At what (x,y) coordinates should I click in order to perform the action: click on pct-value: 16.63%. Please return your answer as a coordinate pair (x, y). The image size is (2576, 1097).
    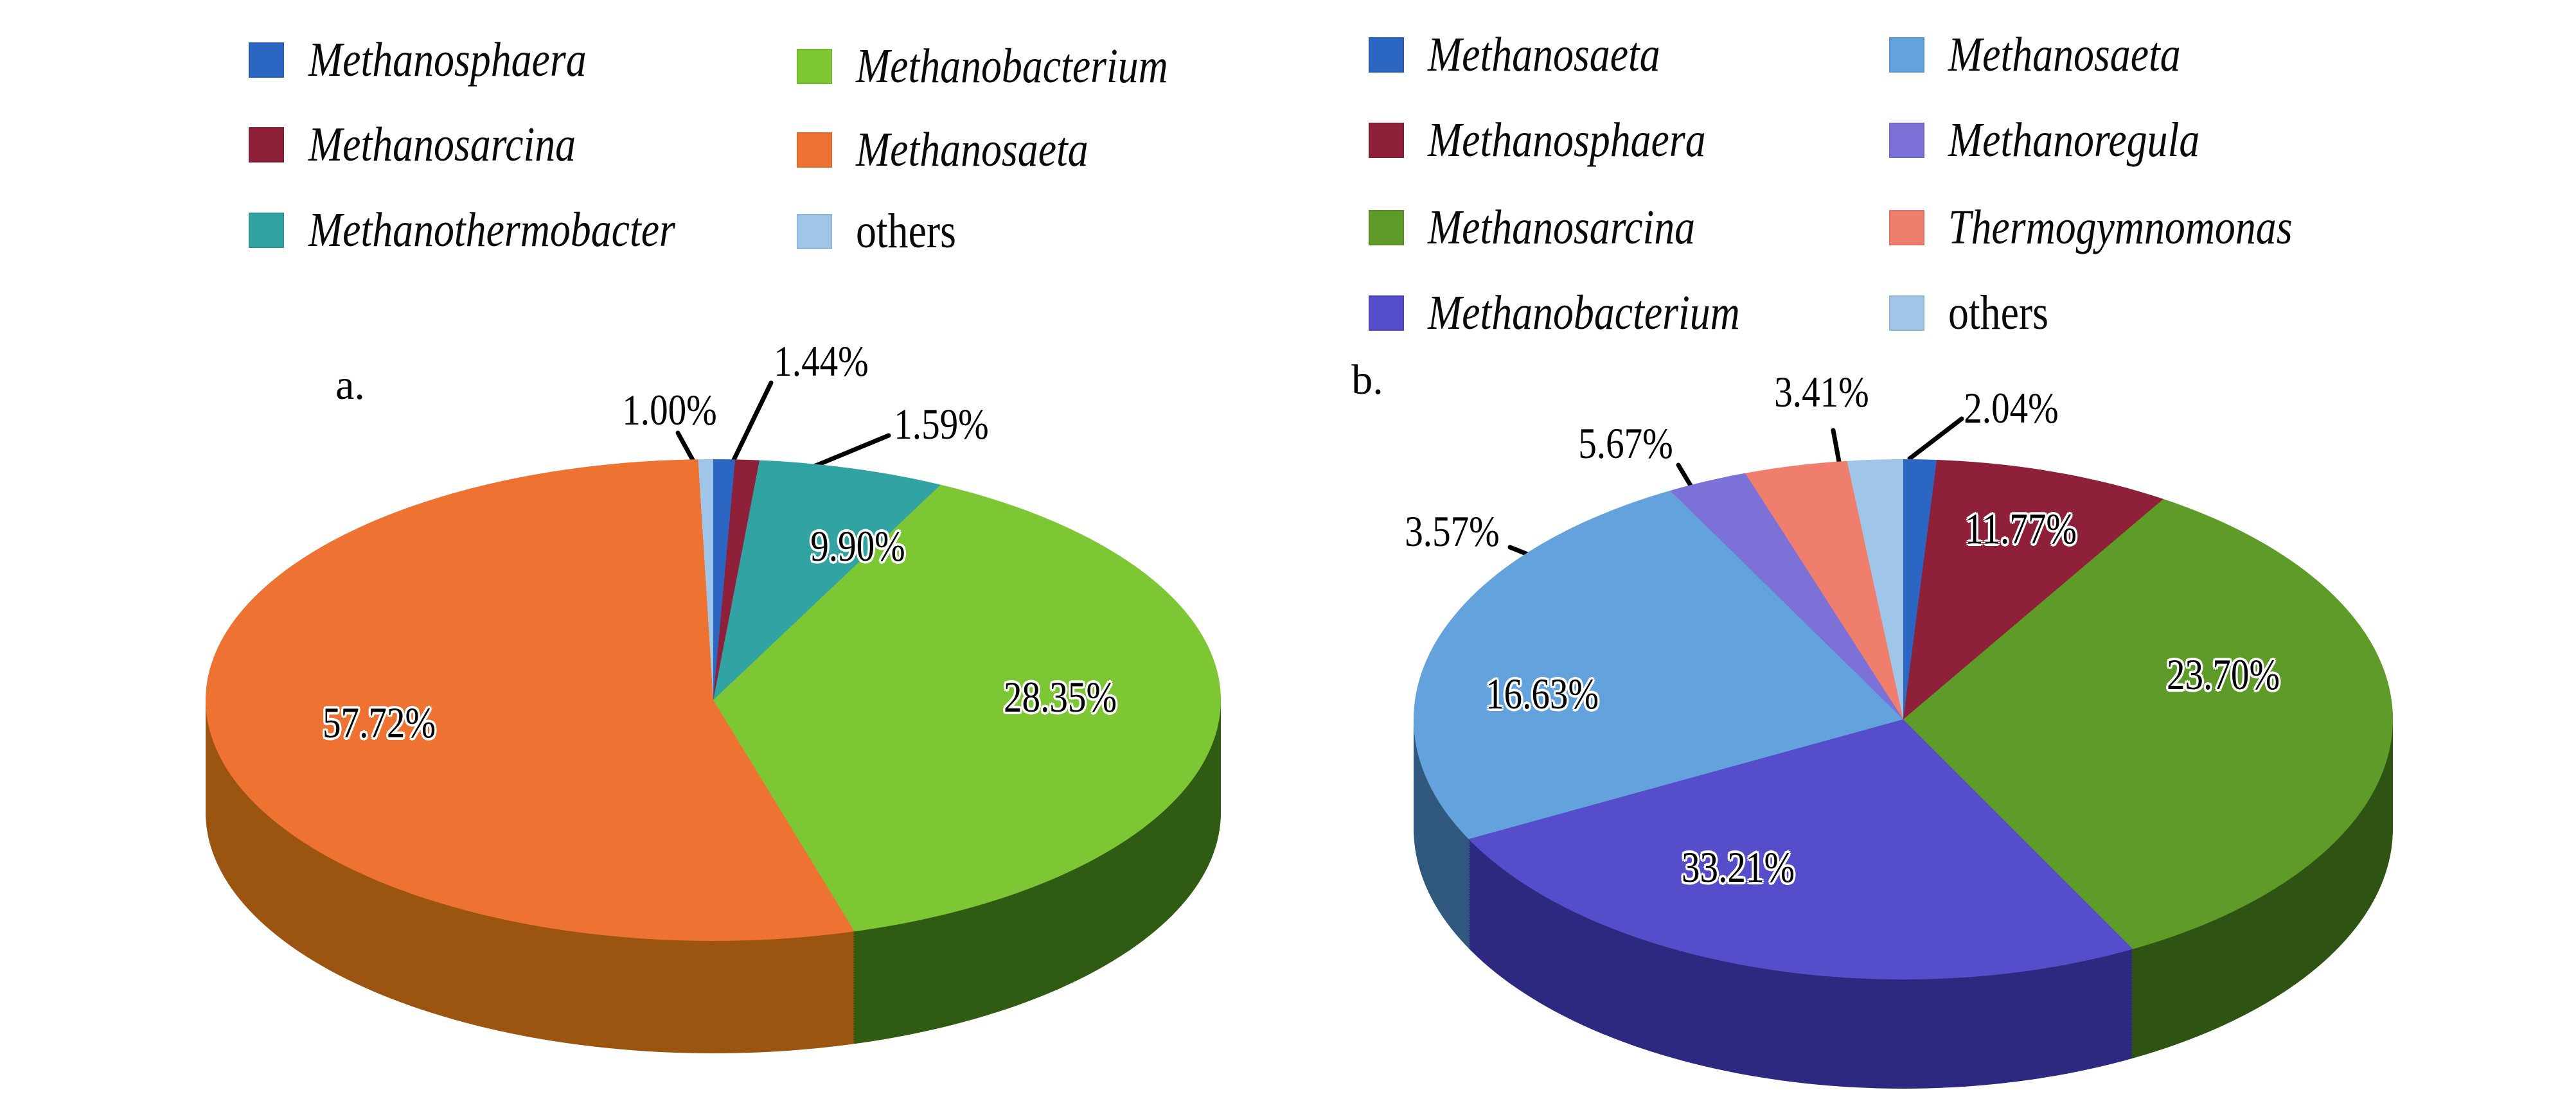
    Looking at the image, I should click on (1542, 693).